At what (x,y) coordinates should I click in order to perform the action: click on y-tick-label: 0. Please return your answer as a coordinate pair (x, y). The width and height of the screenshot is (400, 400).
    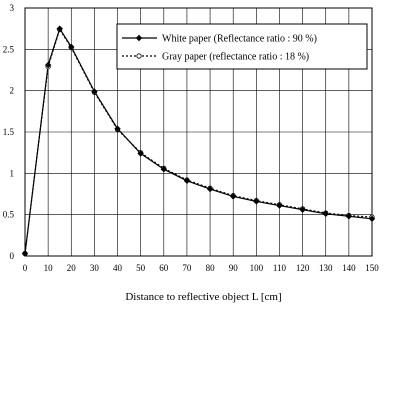
    Looking at the image, I should click on (12, 256).